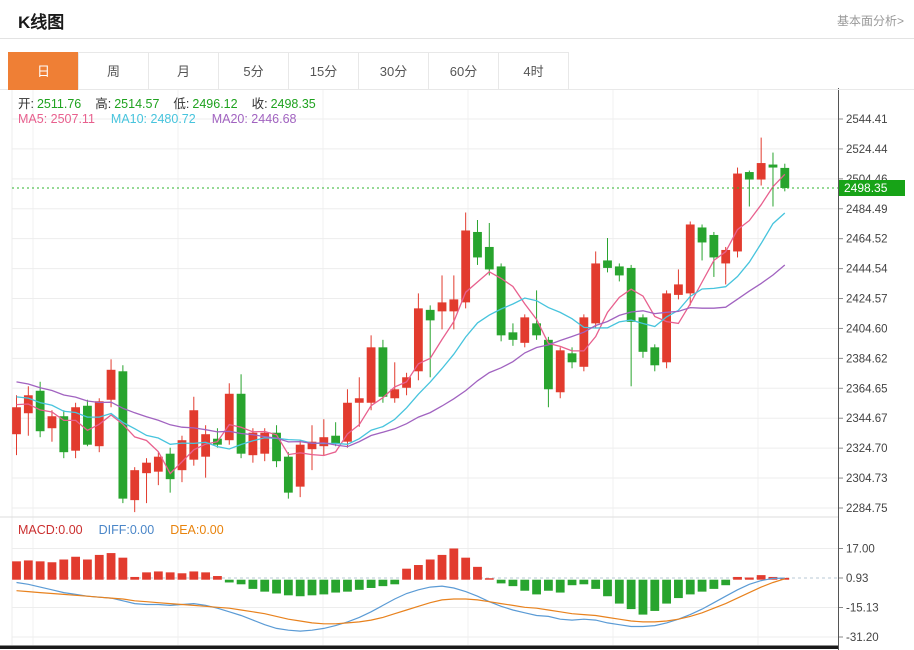 This screenshot has height=650, width=914. What do you see at coordinates (56, 119) in the screenshot?
I see `ma5-value: MA5: 2507.11` at bounding box center [56, 119].